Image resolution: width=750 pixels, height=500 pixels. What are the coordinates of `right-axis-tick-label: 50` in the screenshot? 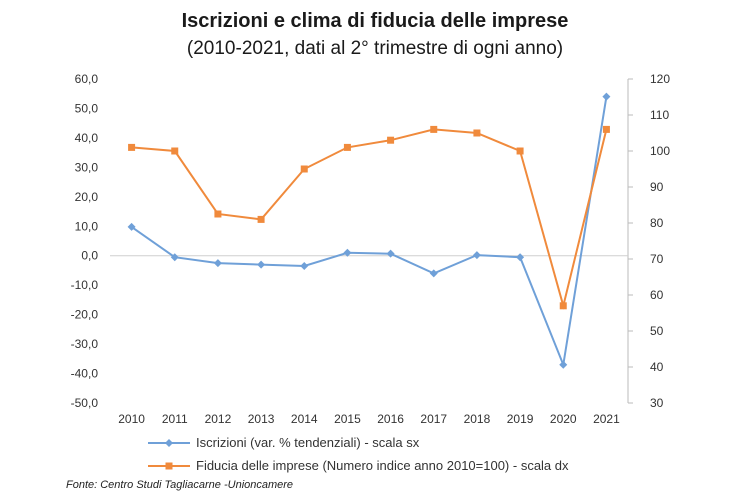 It's located at (657, 331).